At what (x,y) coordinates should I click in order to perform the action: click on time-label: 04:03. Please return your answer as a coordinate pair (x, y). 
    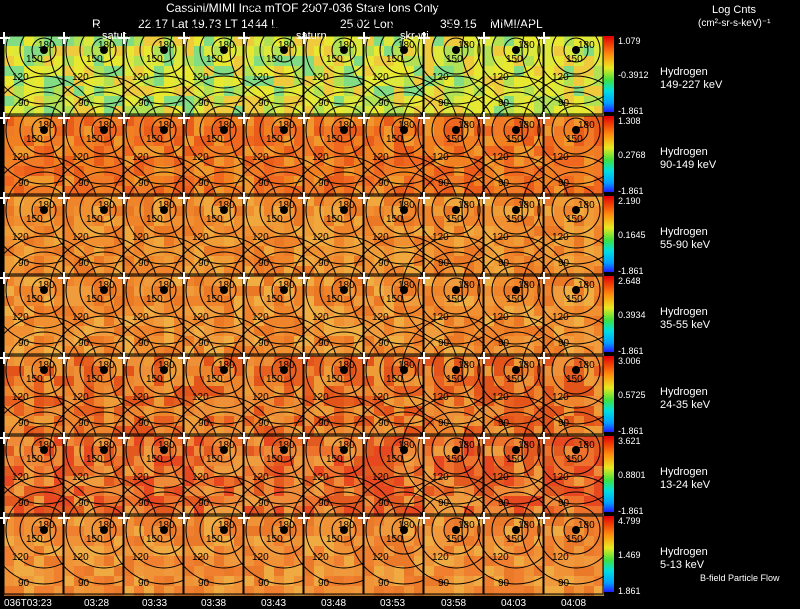
    Looking at the image, I should click on (514, 603).